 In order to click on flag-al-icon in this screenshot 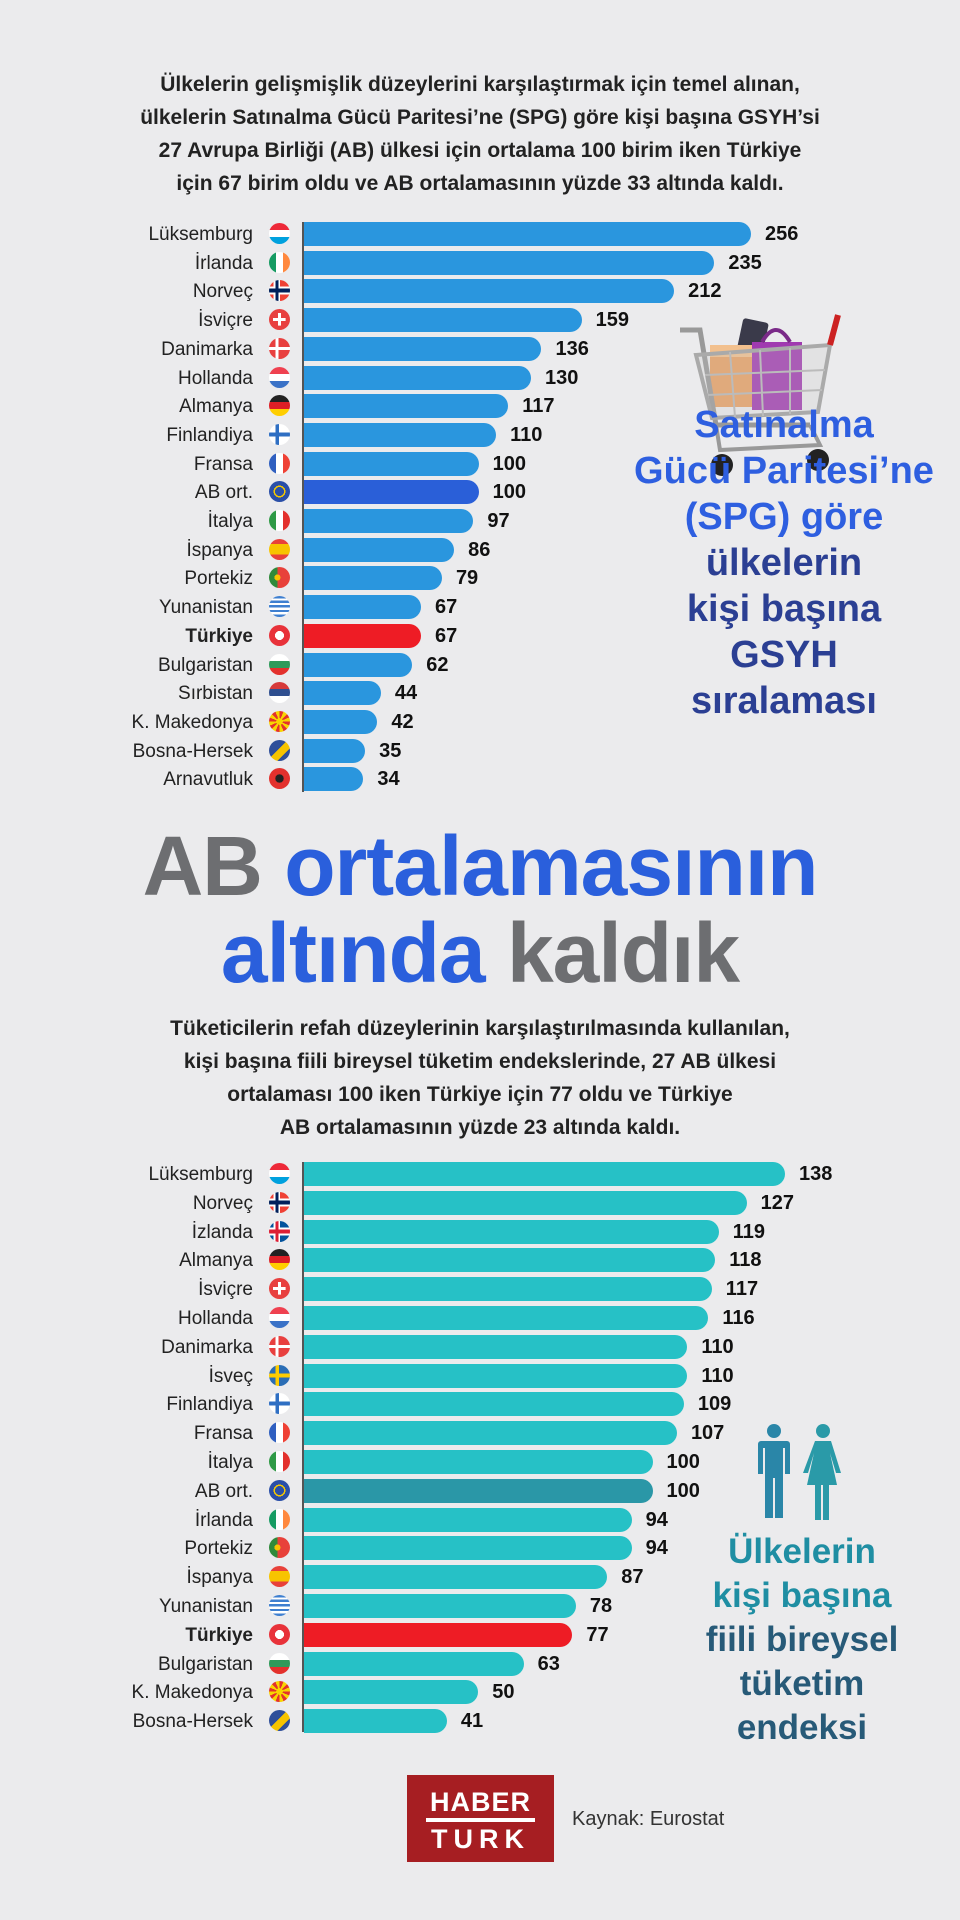, I will do `click(279, 779)`.